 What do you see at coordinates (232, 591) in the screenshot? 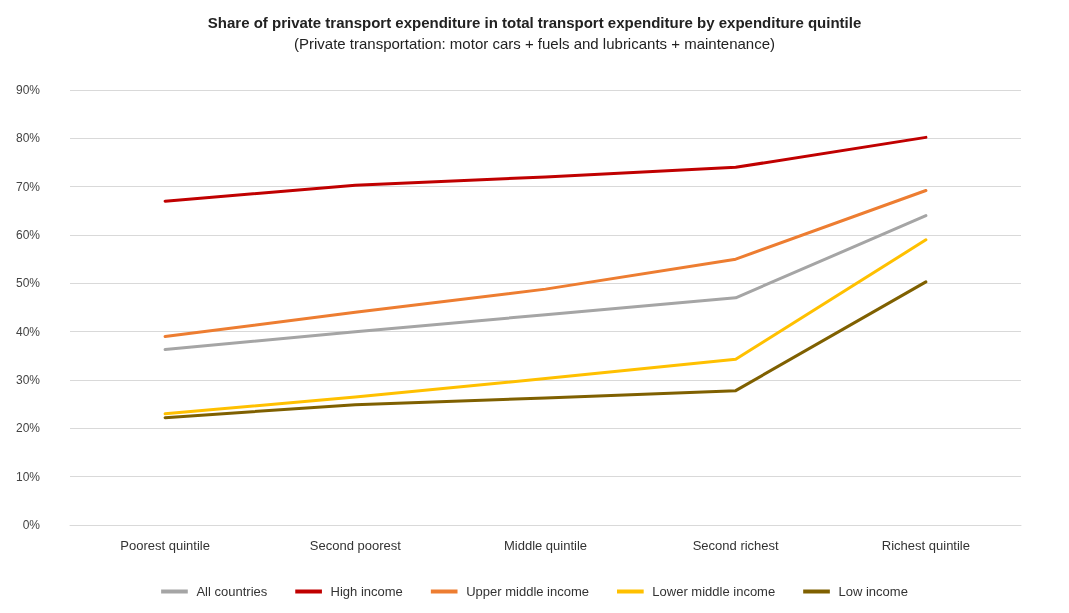
I see `legend-label: All countries` at bounding box center [232, 591].